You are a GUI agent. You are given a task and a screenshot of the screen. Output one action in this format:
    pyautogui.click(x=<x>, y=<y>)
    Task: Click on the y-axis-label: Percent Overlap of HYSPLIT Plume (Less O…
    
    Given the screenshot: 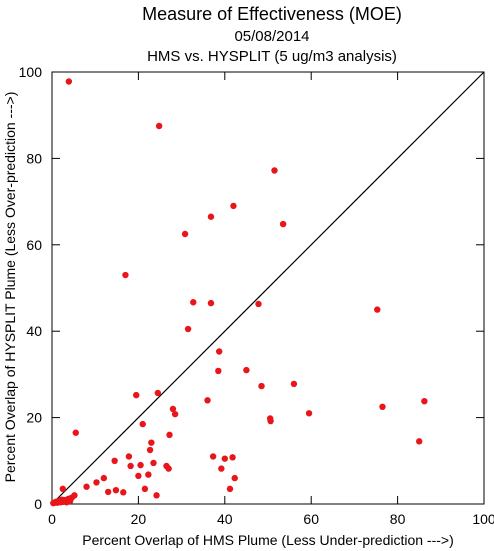 What is the action you would take?
    pyautogui.click(x=10, y=287)
    